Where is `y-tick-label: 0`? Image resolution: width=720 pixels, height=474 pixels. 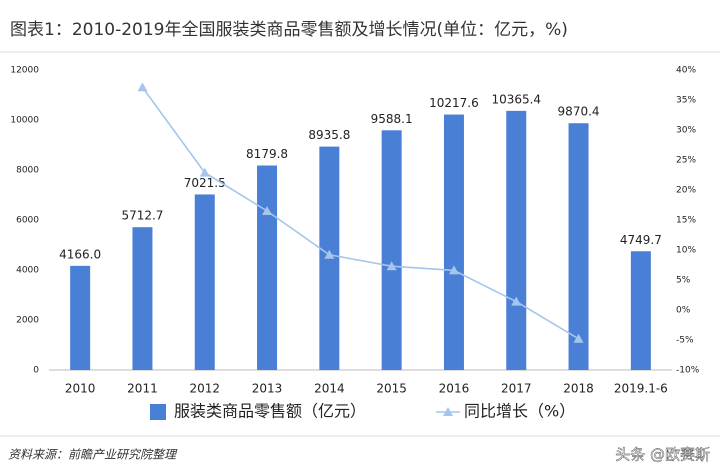 y-tick-label: 0 is located at coordinates (36, 371).